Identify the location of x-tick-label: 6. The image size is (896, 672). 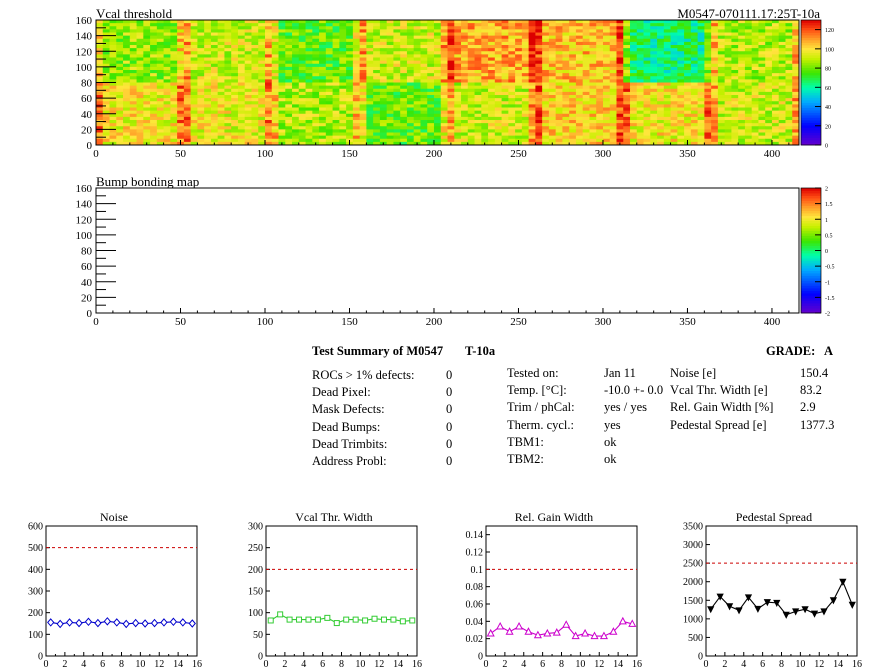
(542, 664).